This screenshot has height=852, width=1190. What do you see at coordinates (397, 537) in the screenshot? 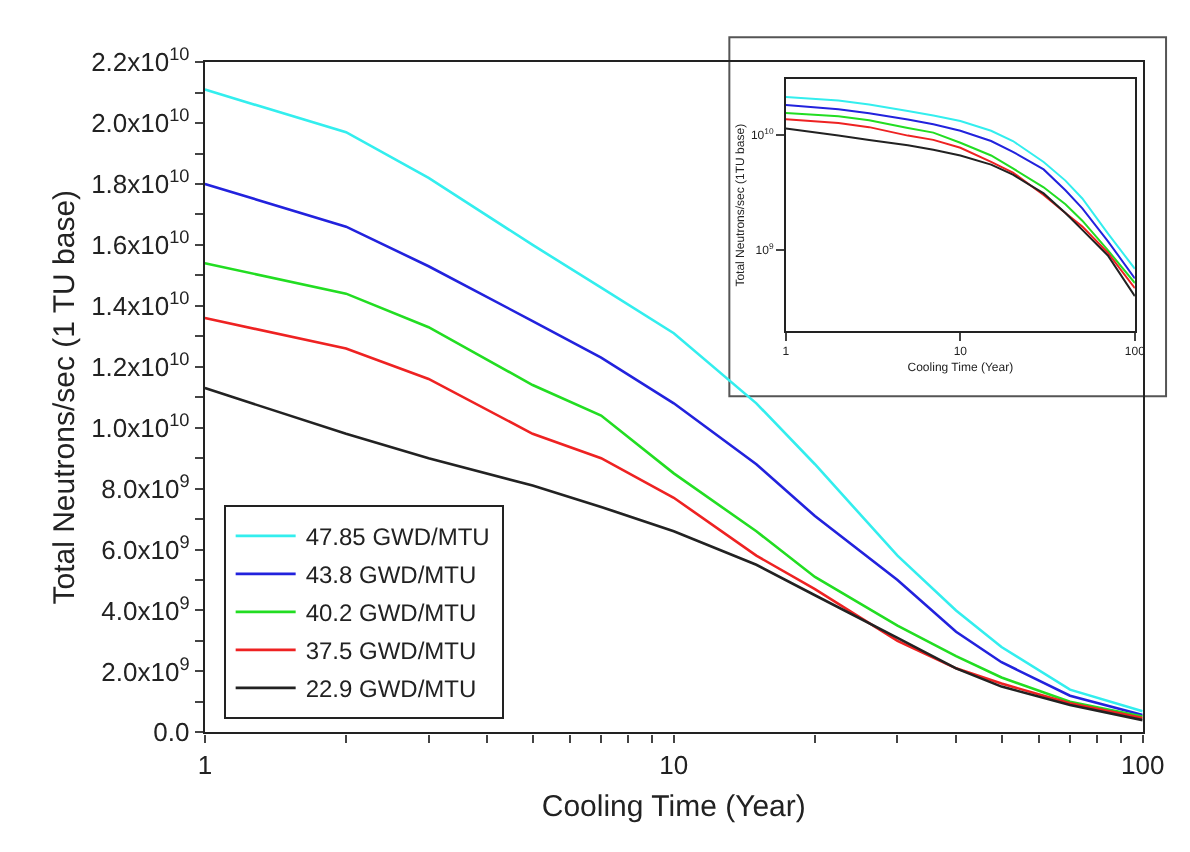
I see `legend-label: 47.85 GWD/MTU` at bounding box center [397, 537].